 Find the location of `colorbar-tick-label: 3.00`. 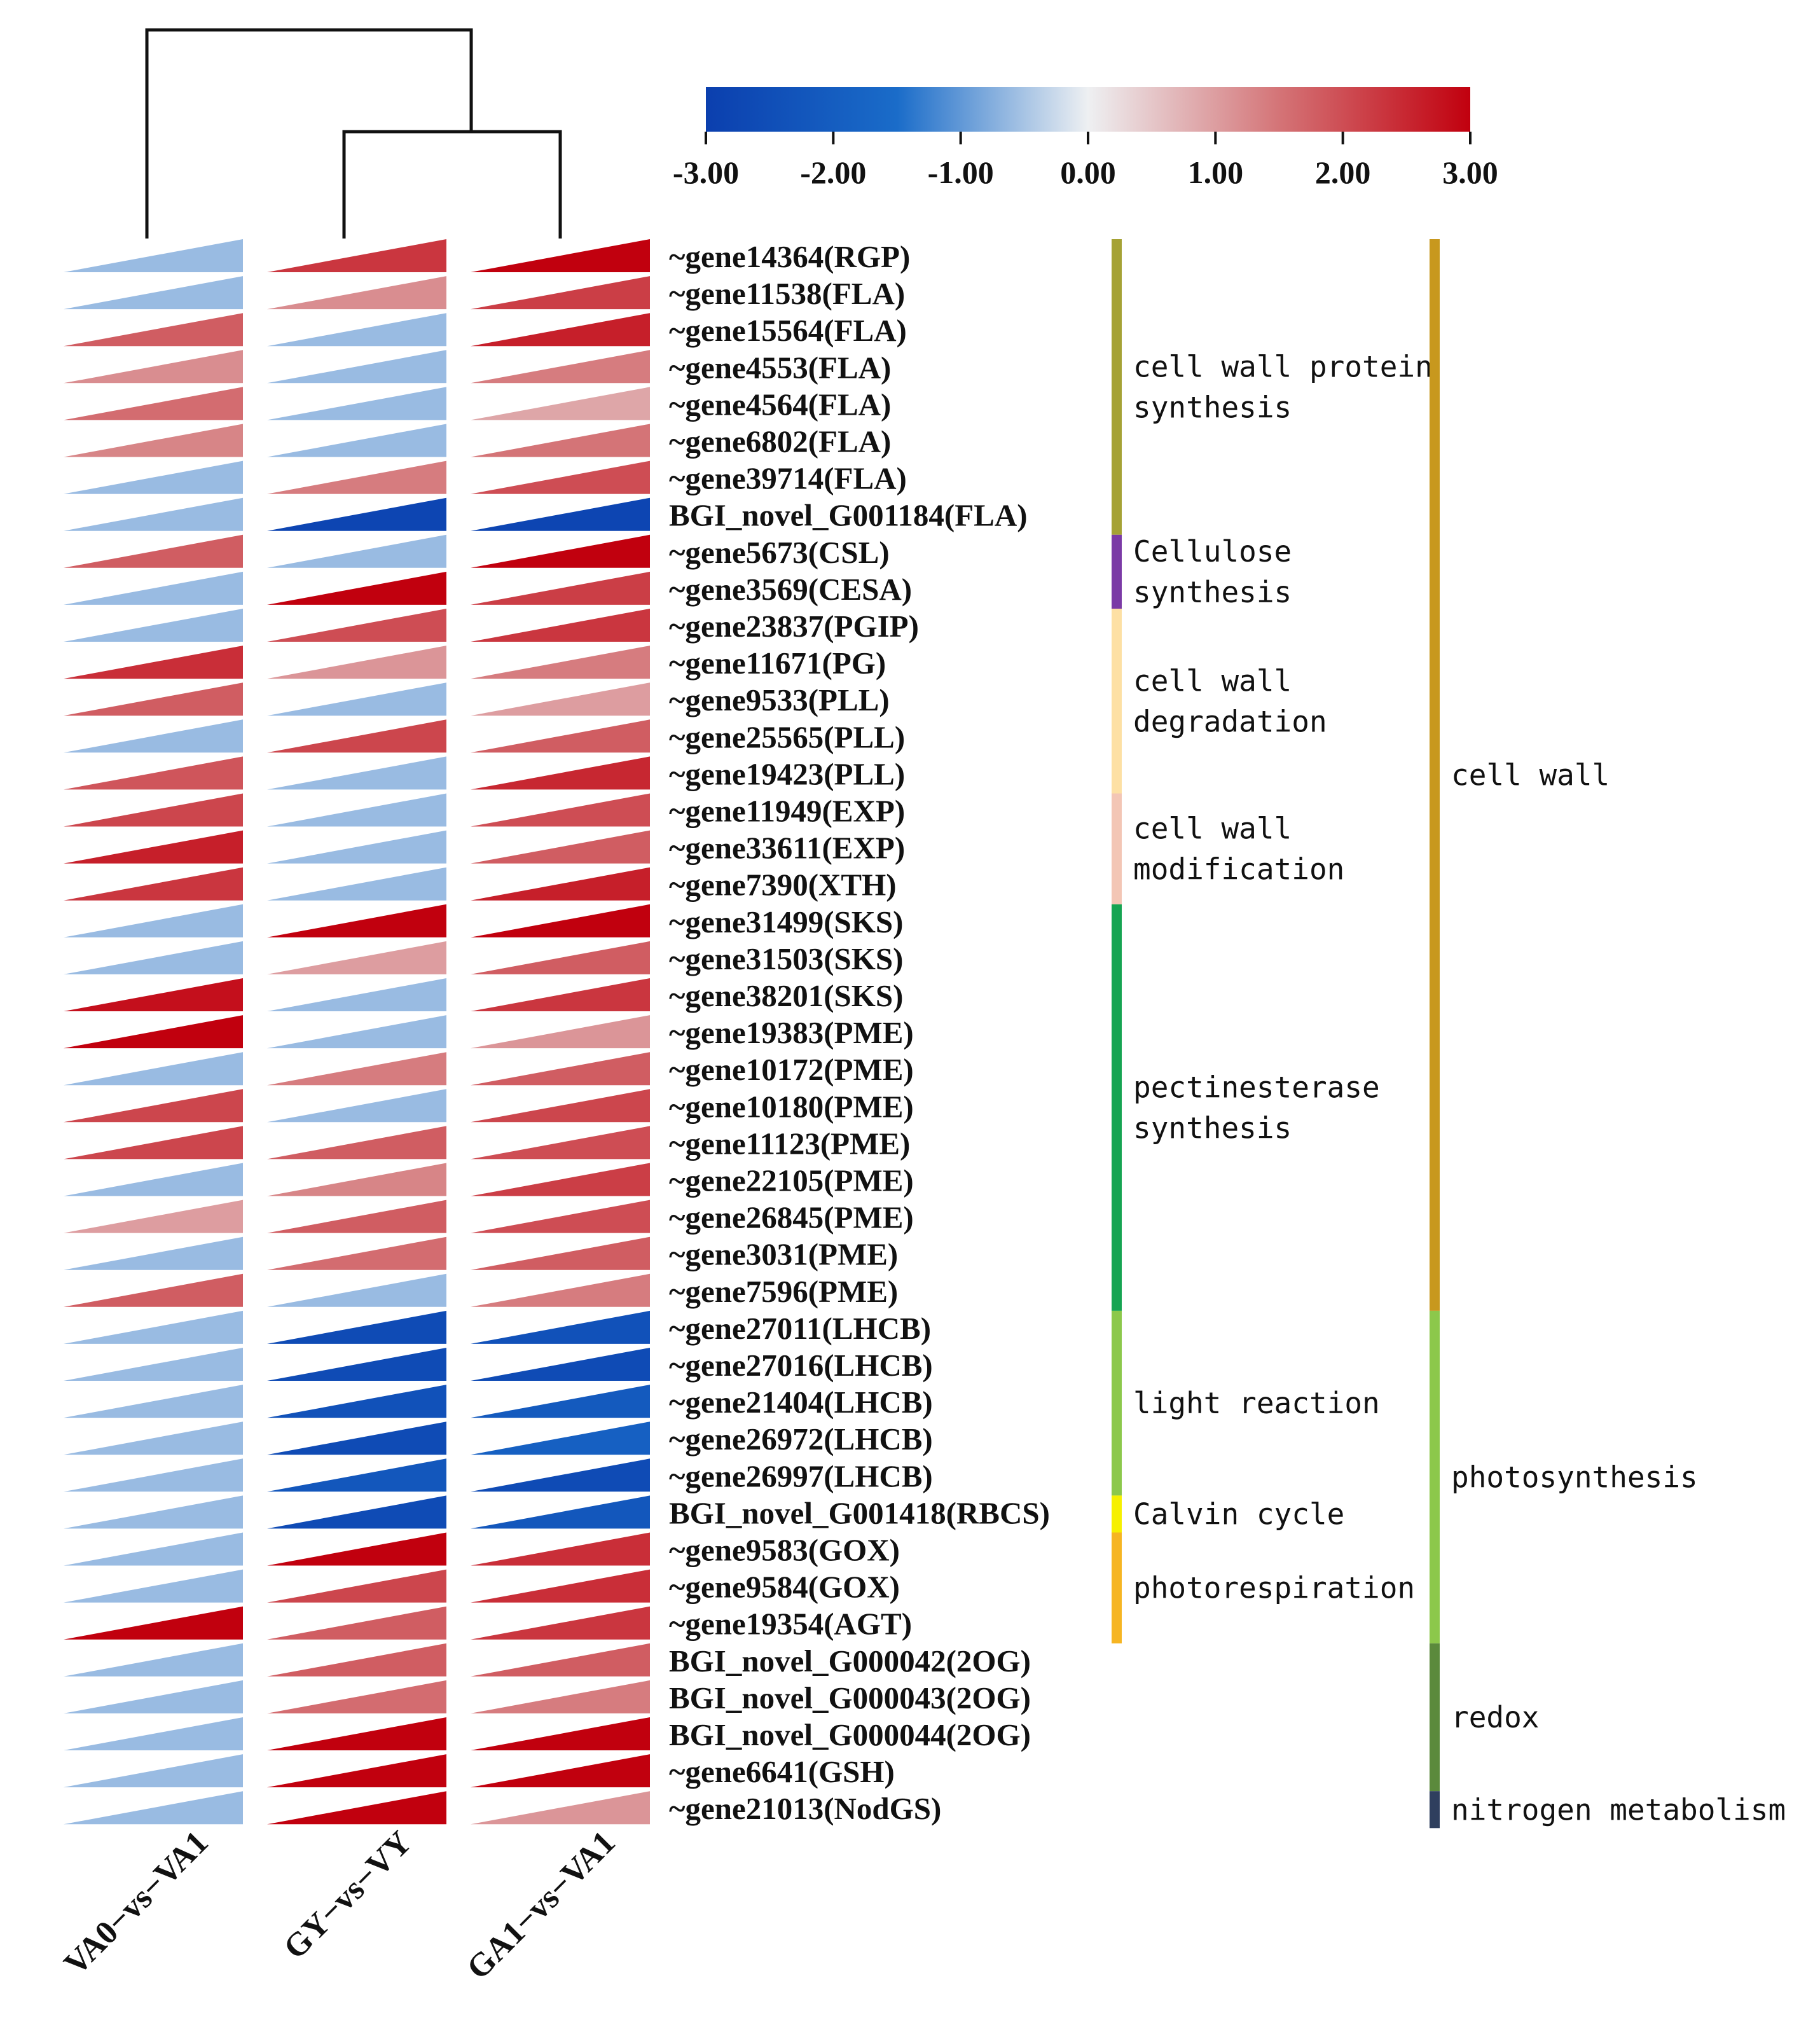

colorbar-tick-label: 3.00 is located at coordinates (1470, 172).